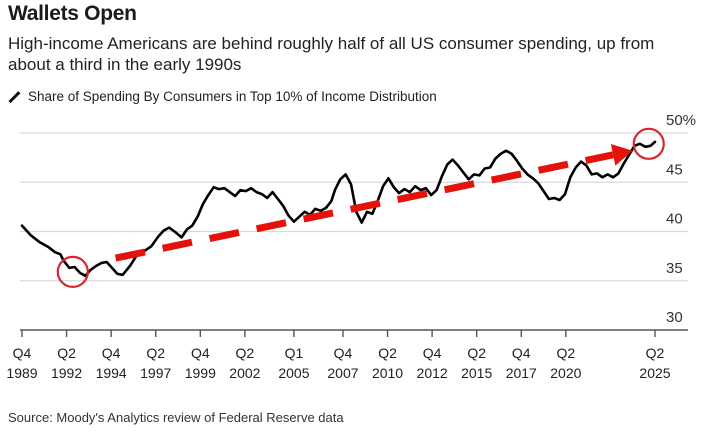 The height and width of the screenshot is (434, 707). I want to click on x-tick-label-year: 2015, so click(476, 373).